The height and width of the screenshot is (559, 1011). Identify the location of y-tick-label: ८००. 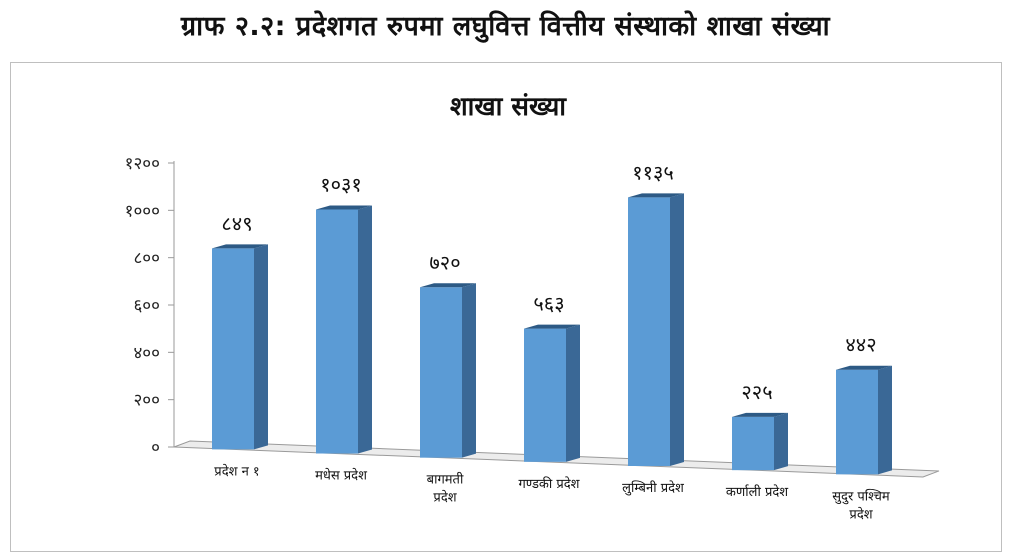
(146, 259).